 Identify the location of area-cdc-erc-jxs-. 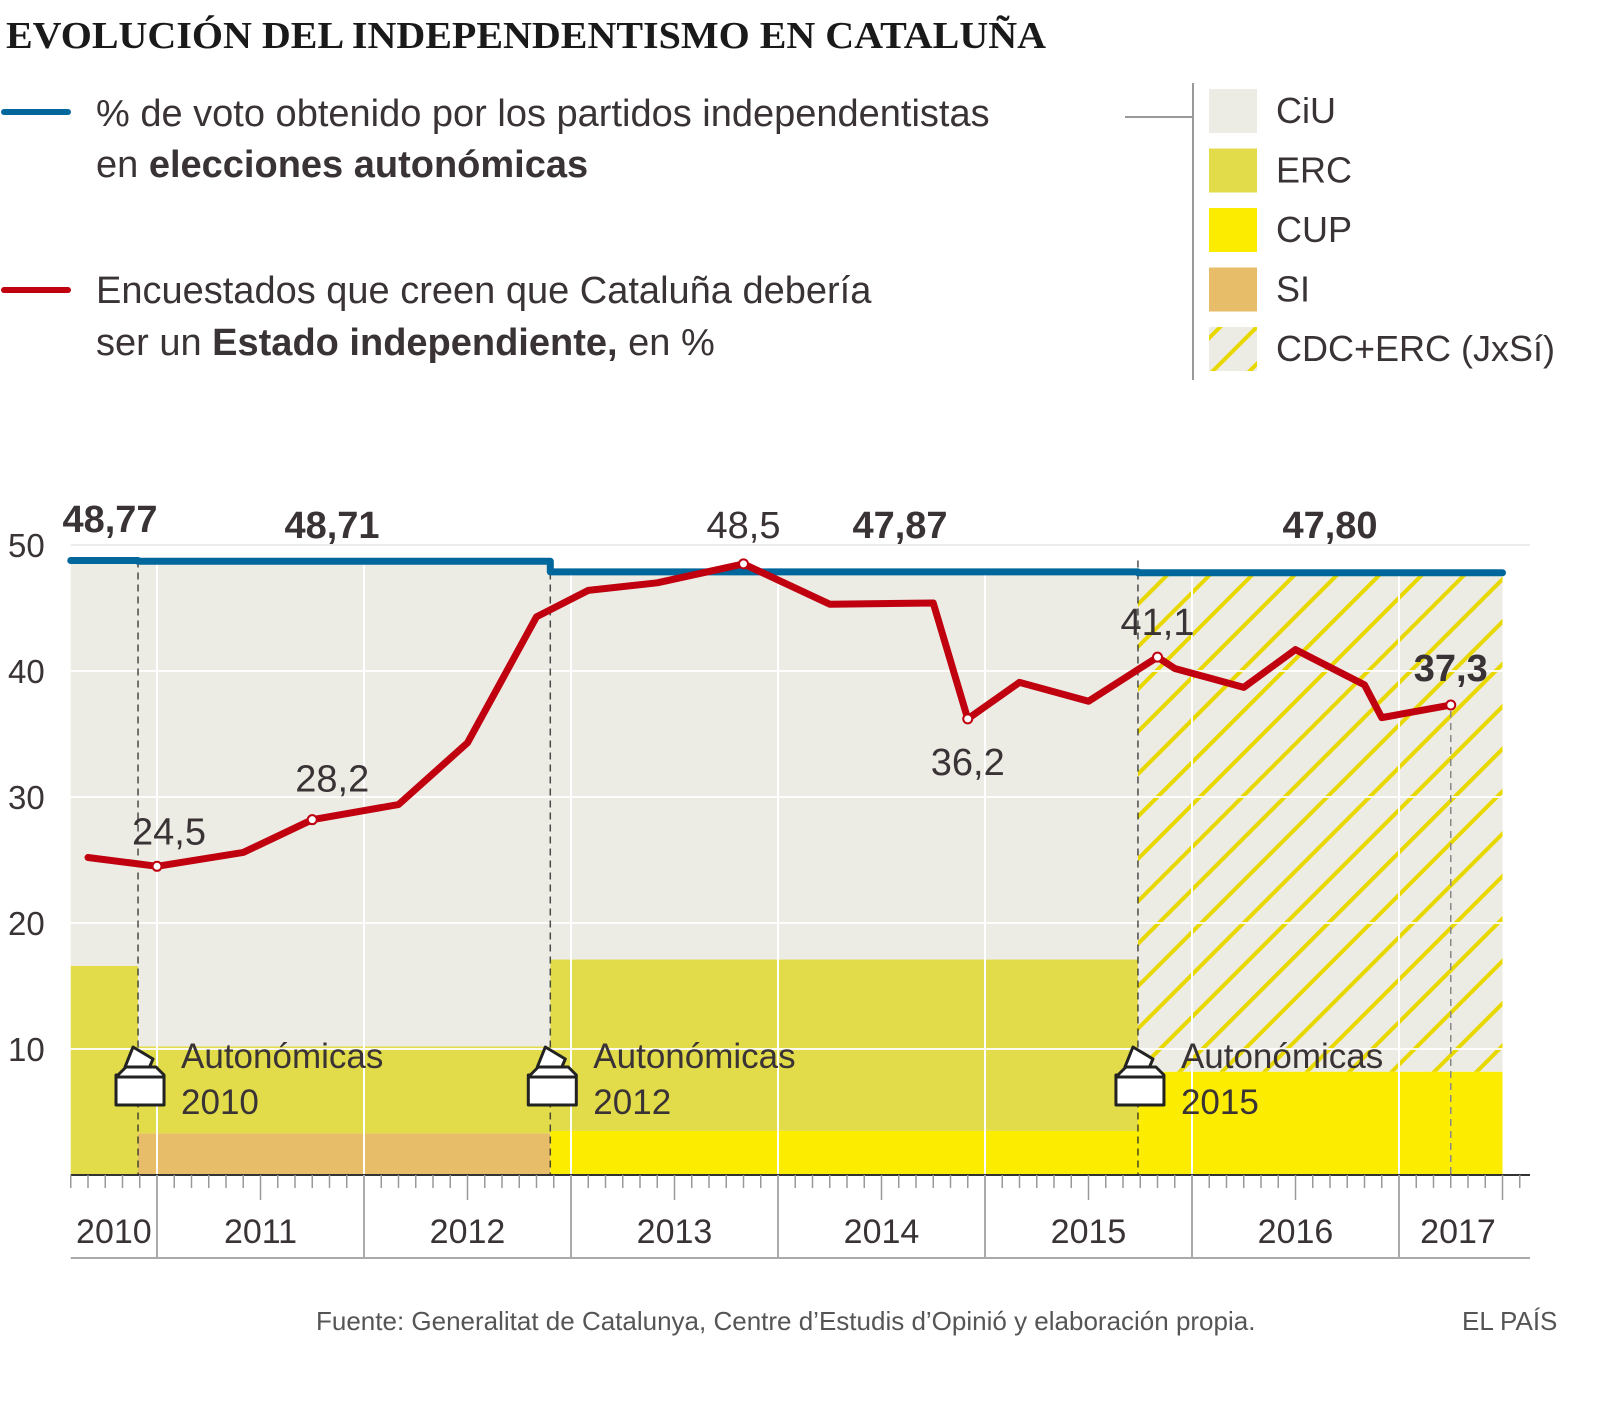
(1320, 822).